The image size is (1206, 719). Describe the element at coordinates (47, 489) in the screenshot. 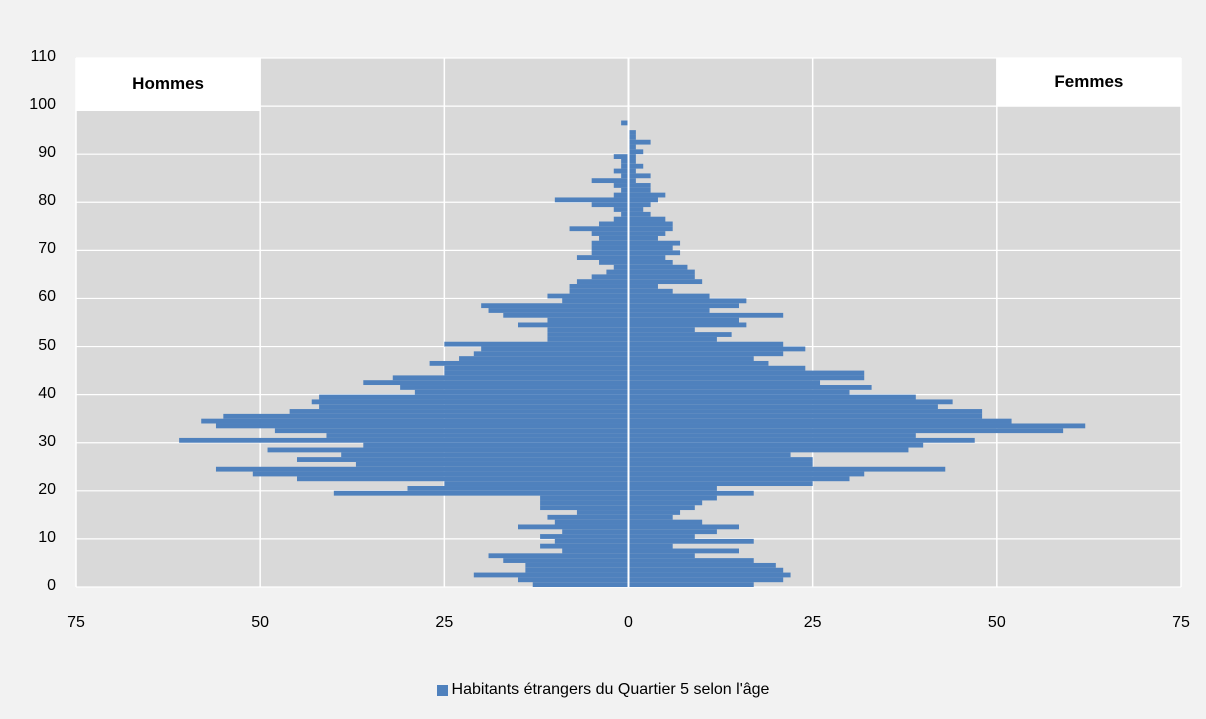

I see `y-tick-label: 20` at that location.